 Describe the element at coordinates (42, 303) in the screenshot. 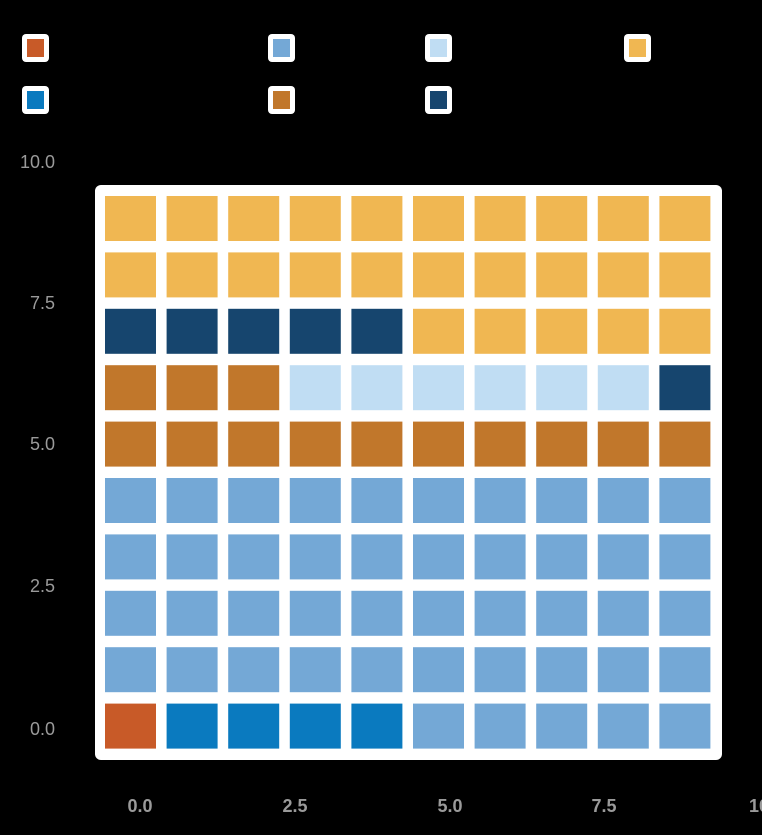

I see `y-tick-label: 7.5` at that location.